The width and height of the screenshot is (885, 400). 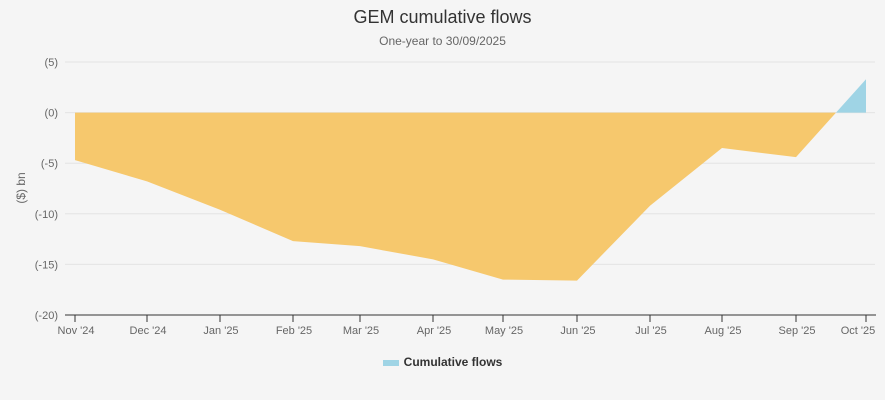 I want to click on legend-item: Cumulative flows, so click(x=442, y=362).